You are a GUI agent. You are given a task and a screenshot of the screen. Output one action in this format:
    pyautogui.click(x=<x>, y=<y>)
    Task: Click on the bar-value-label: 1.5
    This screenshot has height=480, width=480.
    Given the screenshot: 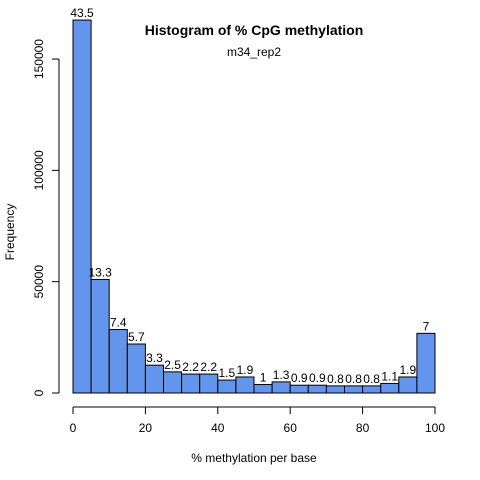 What is the action you would take?
    pyautogui.click(x=227, y=373)
    